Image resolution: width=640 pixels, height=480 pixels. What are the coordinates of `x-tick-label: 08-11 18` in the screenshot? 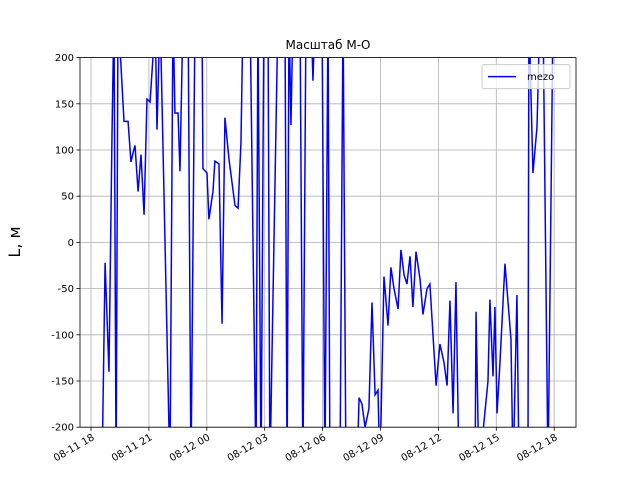 It's located at (74, 448).